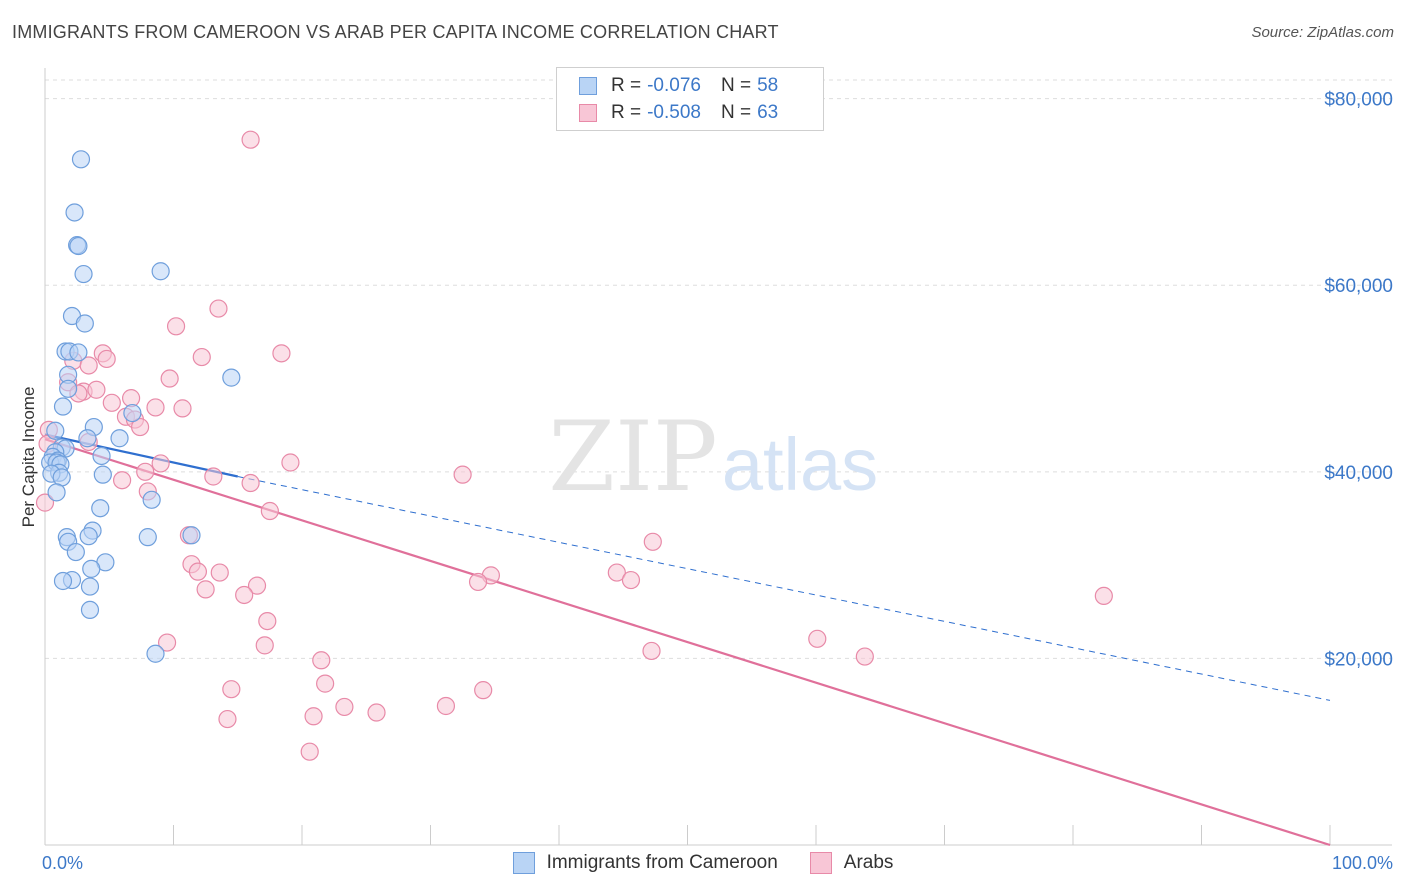 The height and width of the screenshot is (892, 1406). What do you see at coordinates (1362, 863) in the screenshot?
I see `x-tick-label-max: 100.0%` at bounding box center [1362, 863].